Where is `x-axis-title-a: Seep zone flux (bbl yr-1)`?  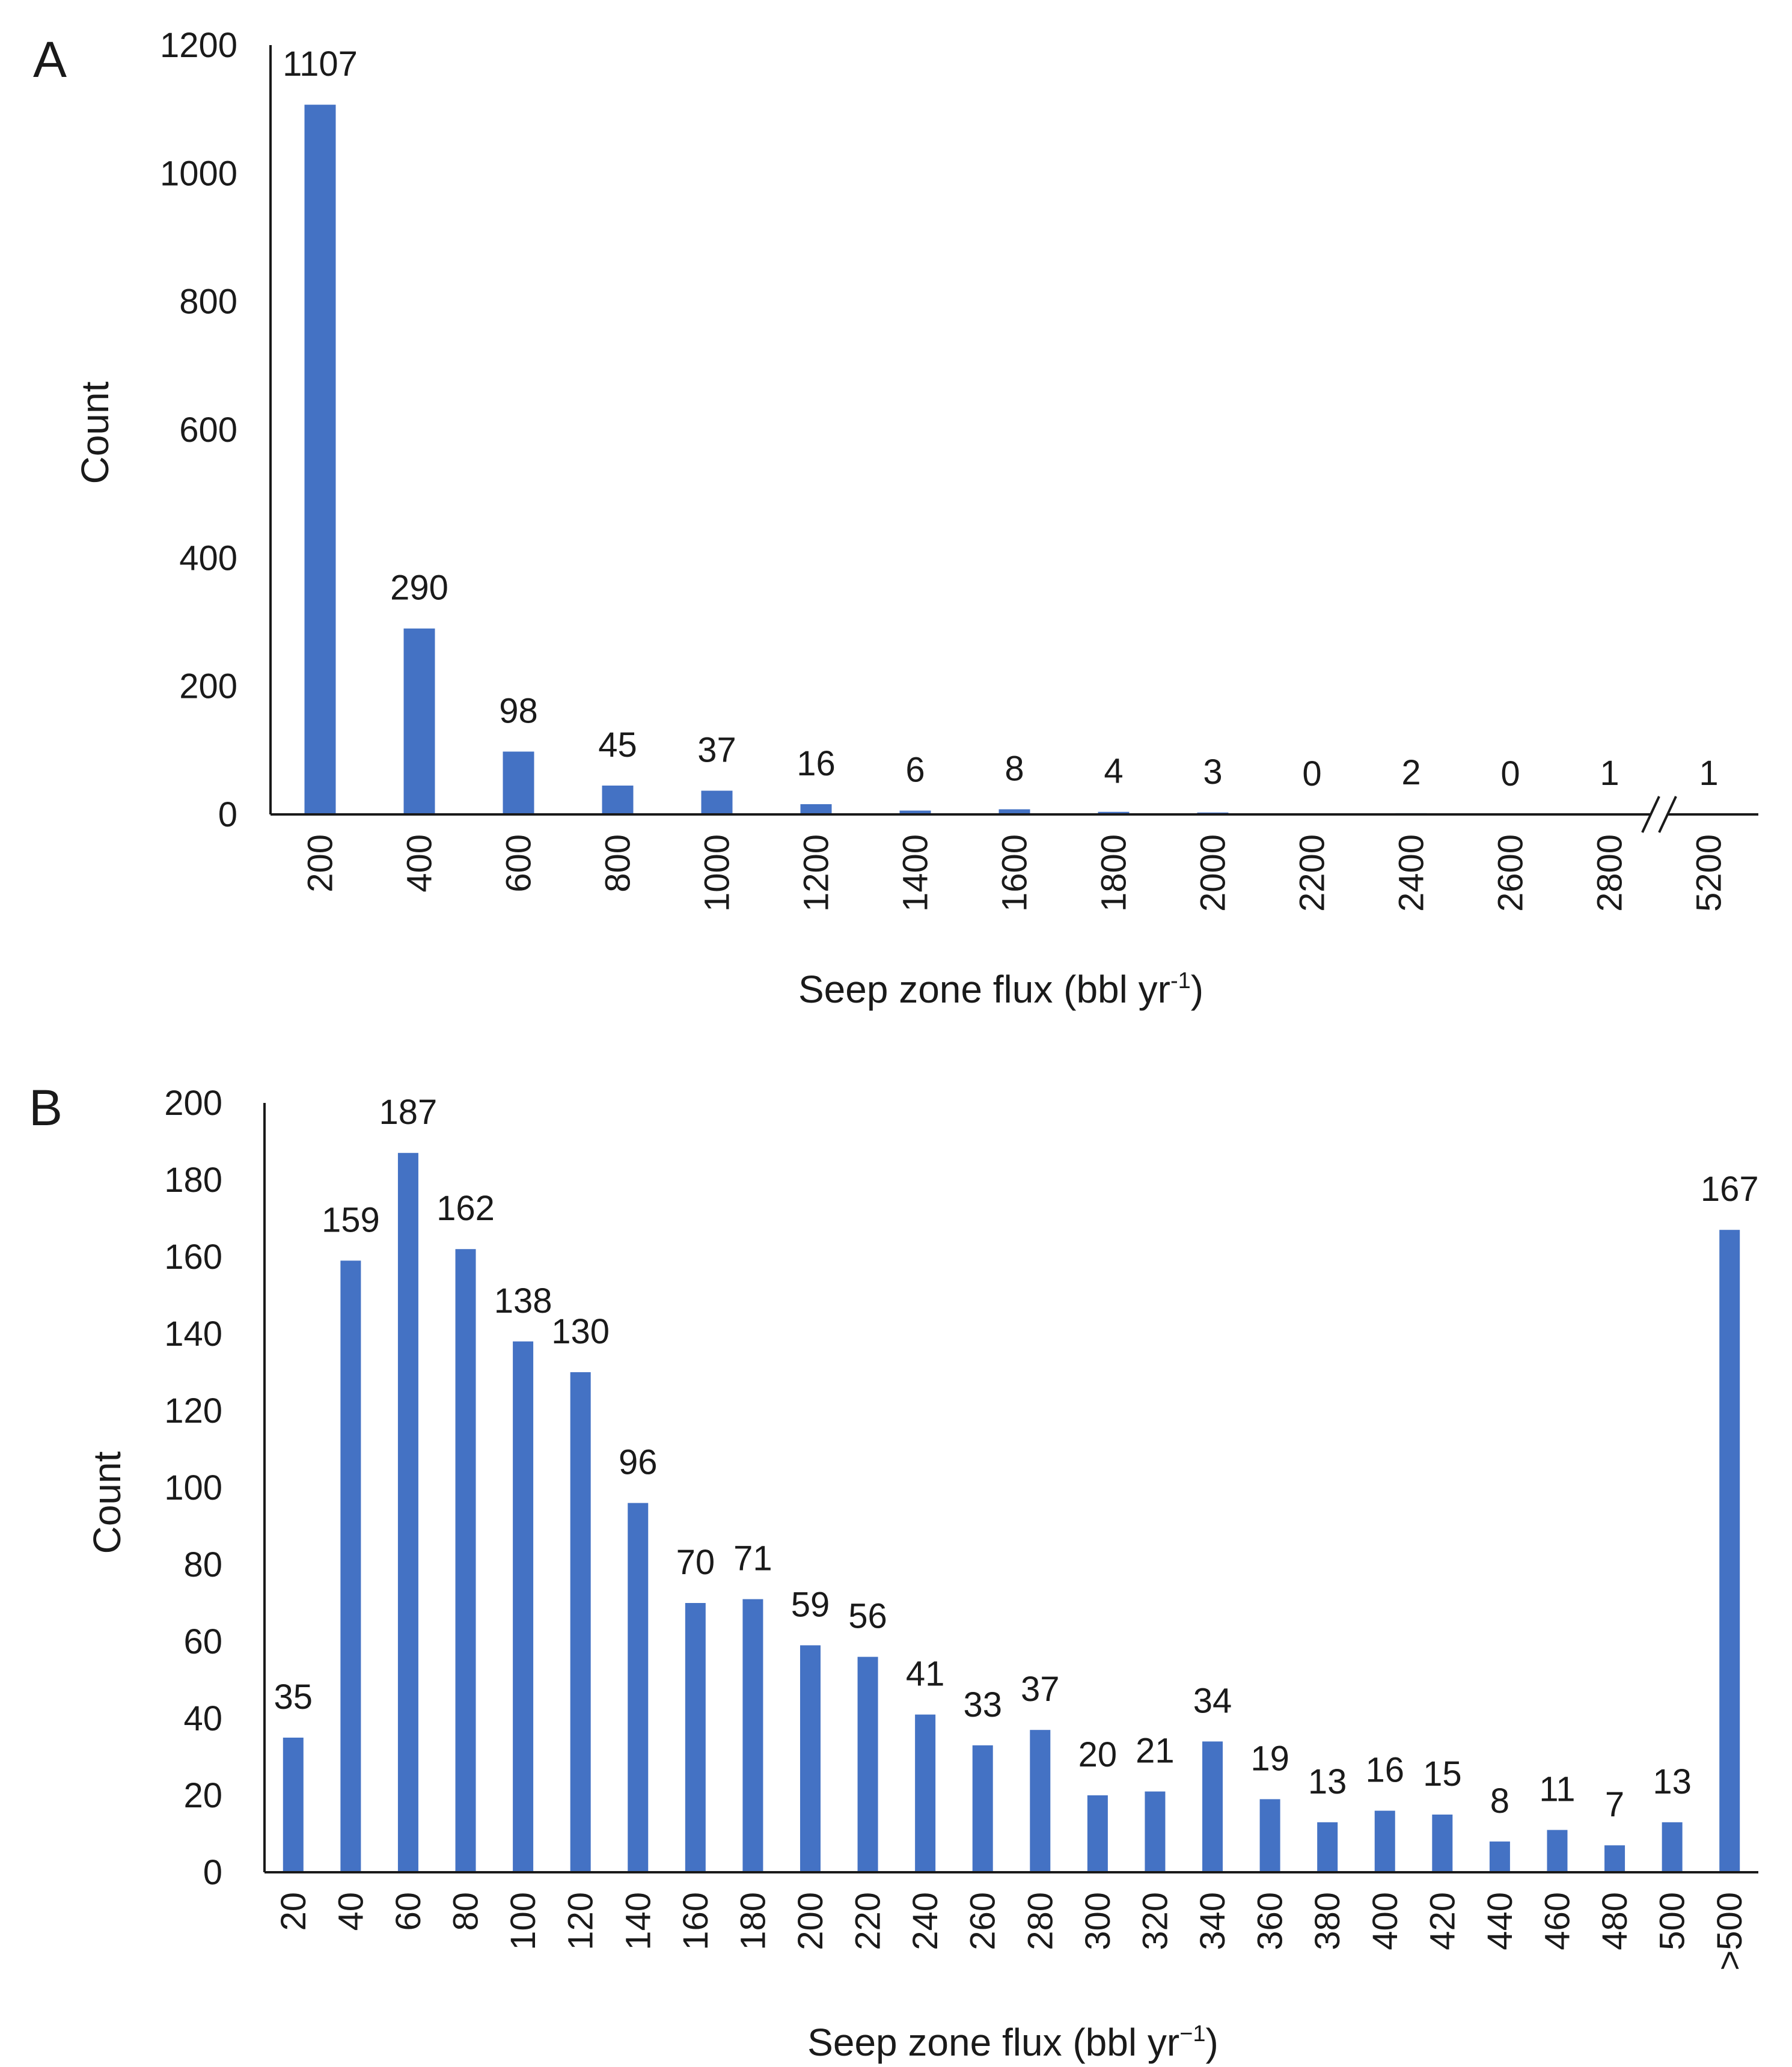
x-axis-title-a: Seep zone flux (bbl yr-1) is located at coordinates (1000, 989).